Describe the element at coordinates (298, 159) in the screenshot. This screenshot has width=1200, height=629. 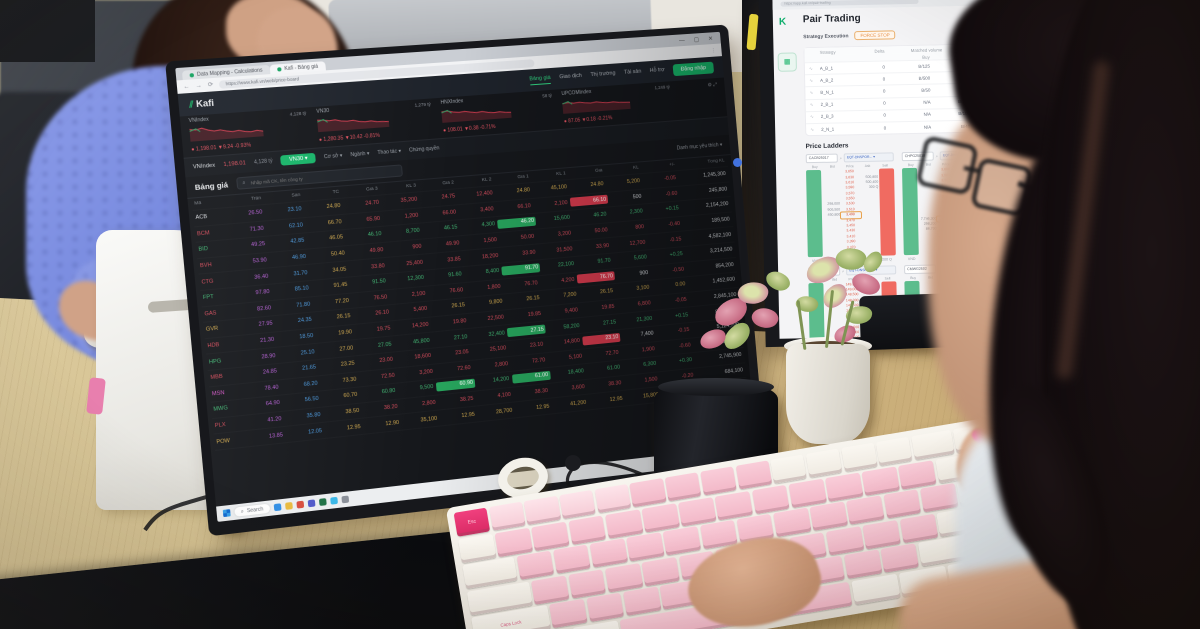
I see `market-select-button: VN30 ▾` at that location.